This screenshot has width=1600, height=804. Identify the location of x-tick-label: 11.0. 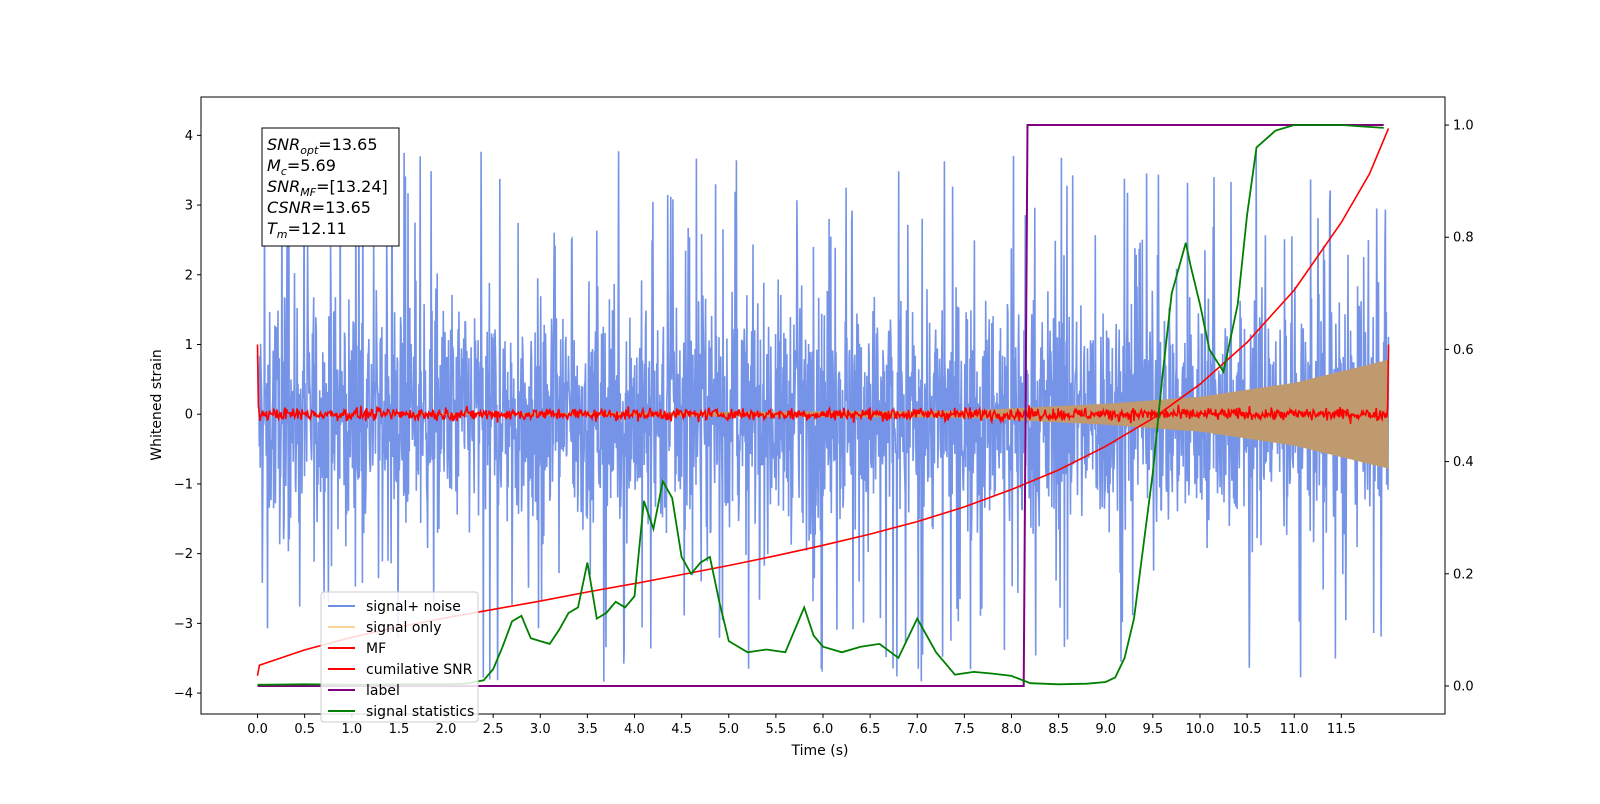
(1294, 729).